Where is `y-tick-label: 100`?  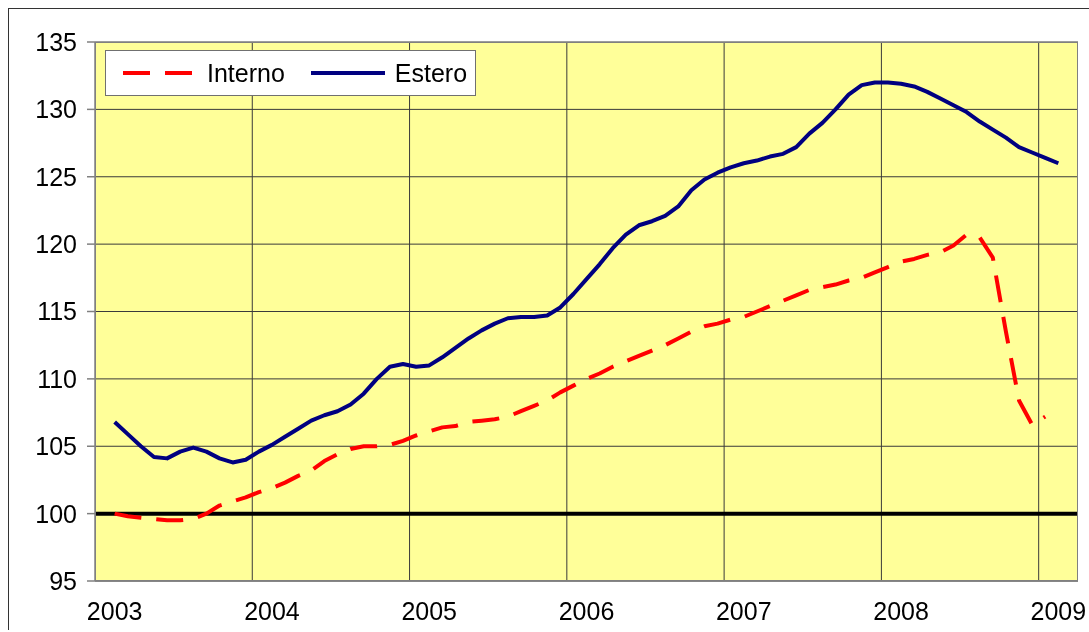
y-tick-label: 100 is located at coordinates (56, 513).